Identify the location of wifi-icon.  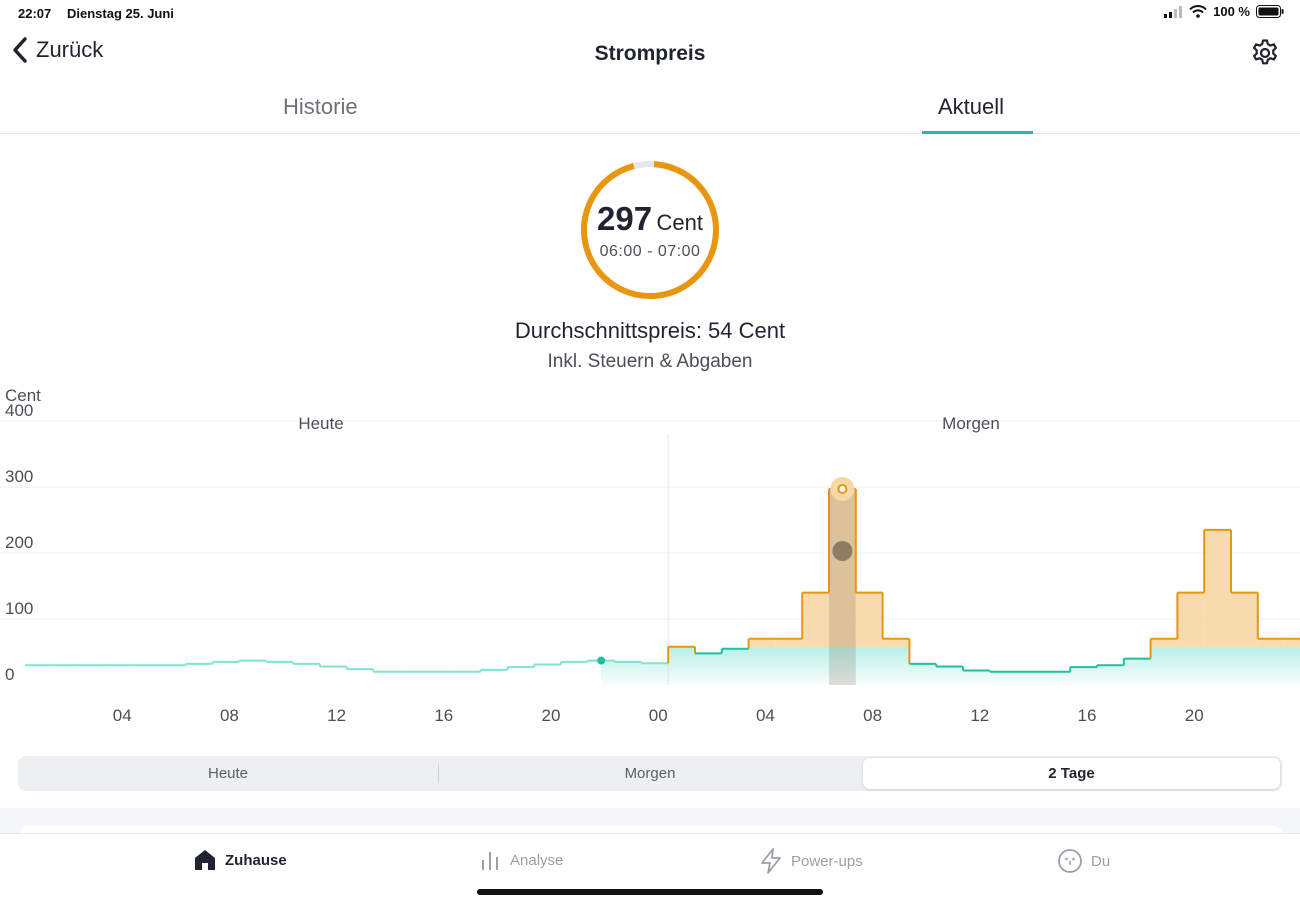
(1198, 11).